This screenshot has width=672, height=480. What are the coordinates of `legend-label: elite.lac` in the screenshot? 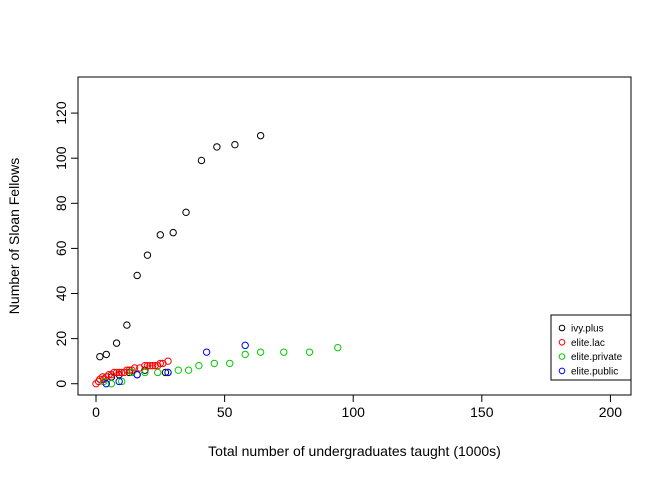 It's located at (588, 343).